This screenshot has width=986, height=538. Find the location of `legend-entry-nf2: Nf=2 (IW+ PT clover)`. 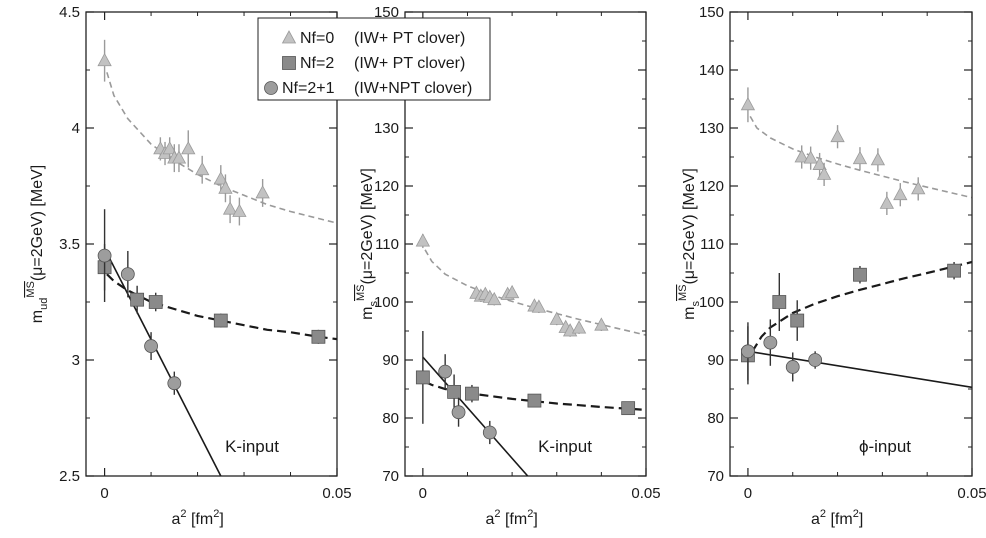

legend-entry-nf2: Nf=2 (IW+ PT clover) is located at coordinates (373, 63).